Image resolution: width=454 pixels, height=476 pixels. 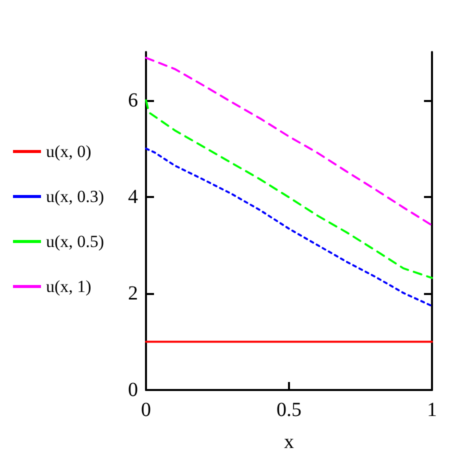 What do you see at coordinates (289, 442) in the screenshot?
I see `x-axis-title: x` at bounding box center [289, 442].